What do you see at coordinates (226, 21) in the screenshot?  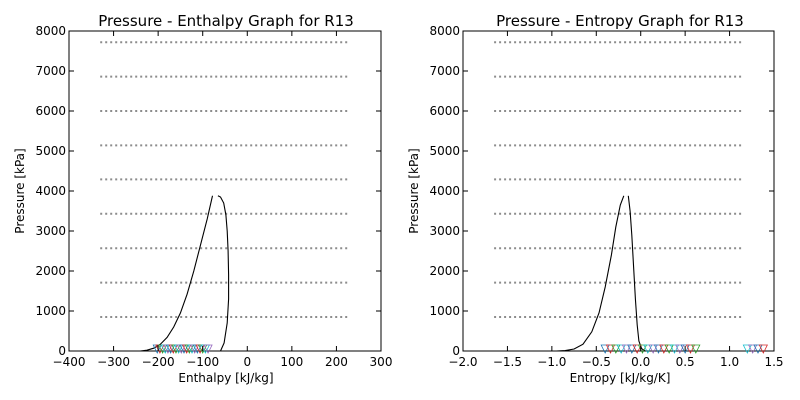 I see `chart-title: Pressure - Enthalpy Graph for R13` at bounding box center [226, 21].